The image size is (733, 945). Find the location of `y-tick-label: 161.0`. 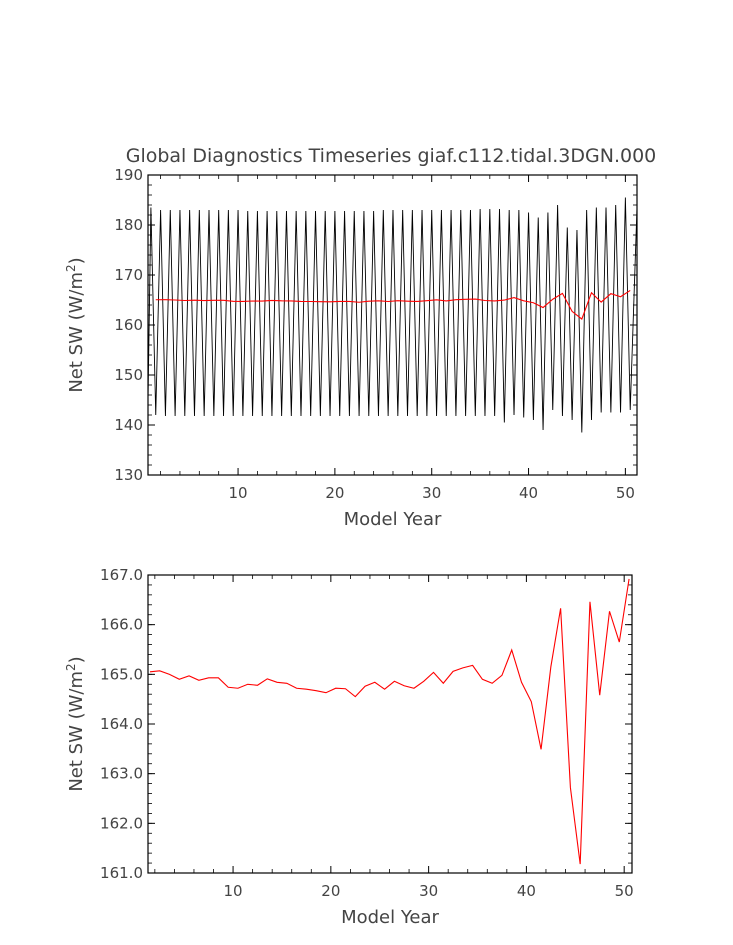

y-tick-label: 161.0 is located at coordinates (121, 873).